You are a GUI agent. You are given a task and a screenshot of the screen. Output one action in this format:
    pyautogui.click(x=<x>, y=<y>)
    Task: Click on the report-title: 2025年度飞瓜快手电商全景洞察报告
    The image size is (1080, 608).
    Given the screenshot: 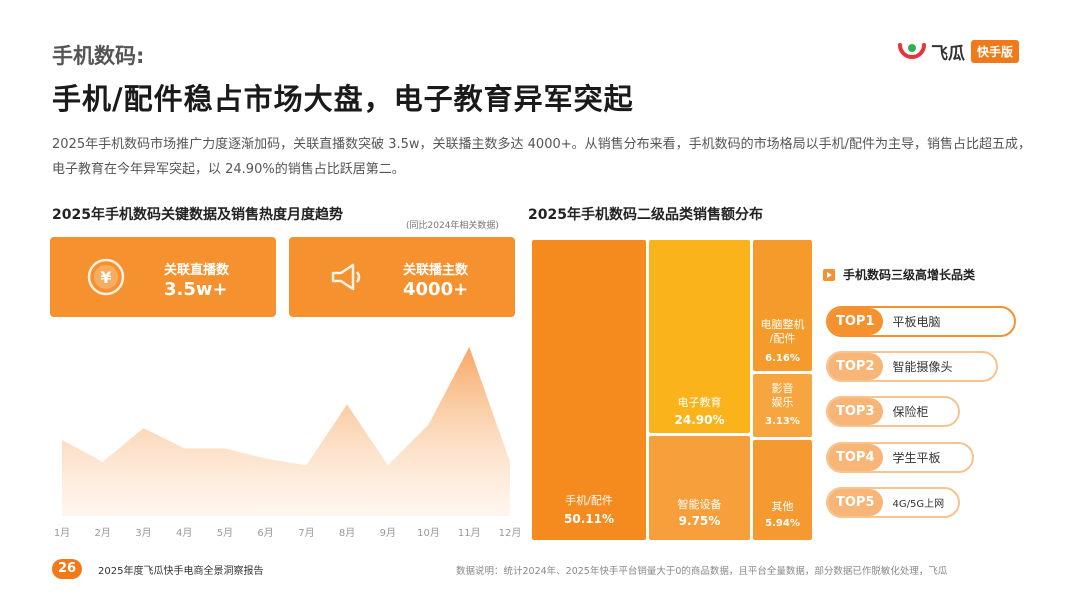 What is the action you would take?
    pyautogui.click(x=181, y=571)
    